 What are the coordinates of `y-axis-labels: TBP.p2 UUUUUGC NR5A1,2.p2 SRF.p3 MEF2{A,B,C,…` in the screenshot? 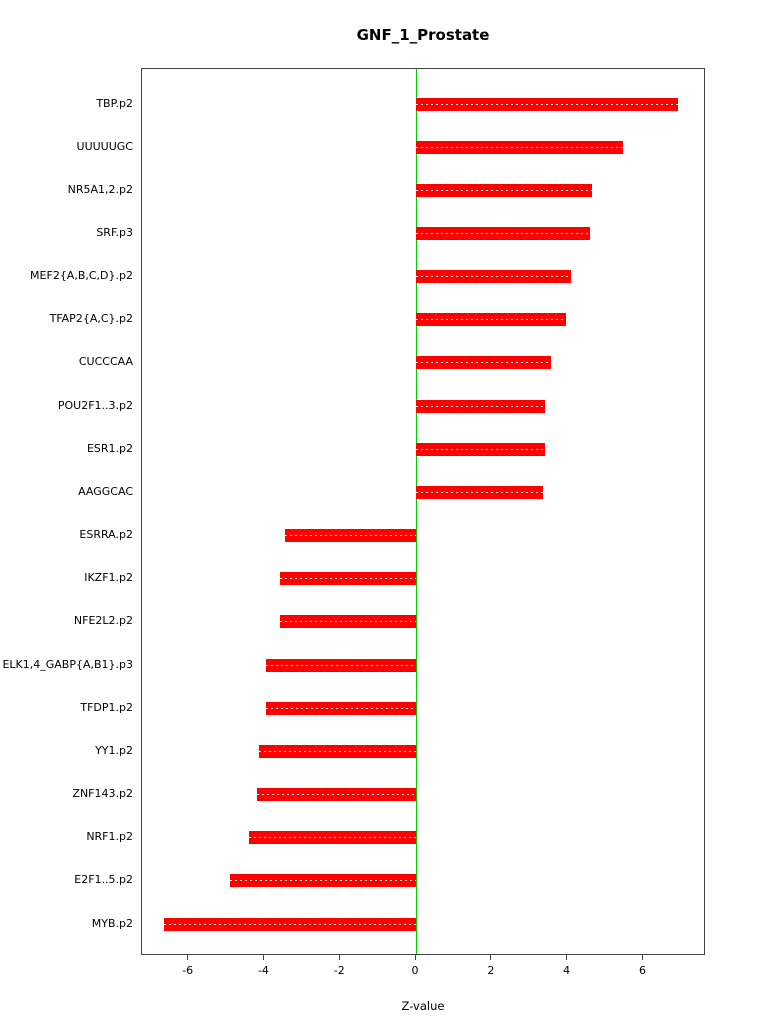 It's located at (66, 511).